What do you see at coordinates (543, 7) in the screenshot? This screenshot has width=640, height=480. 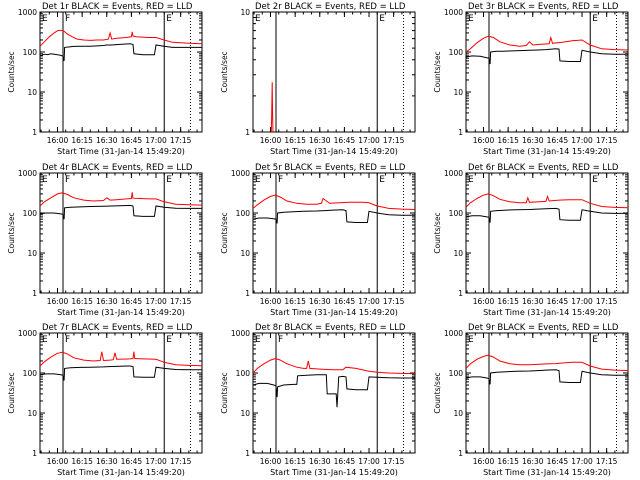 I see `panel-title: Det 3r BLACK = Events, RED = LLD` at bounding box center [543, 7].